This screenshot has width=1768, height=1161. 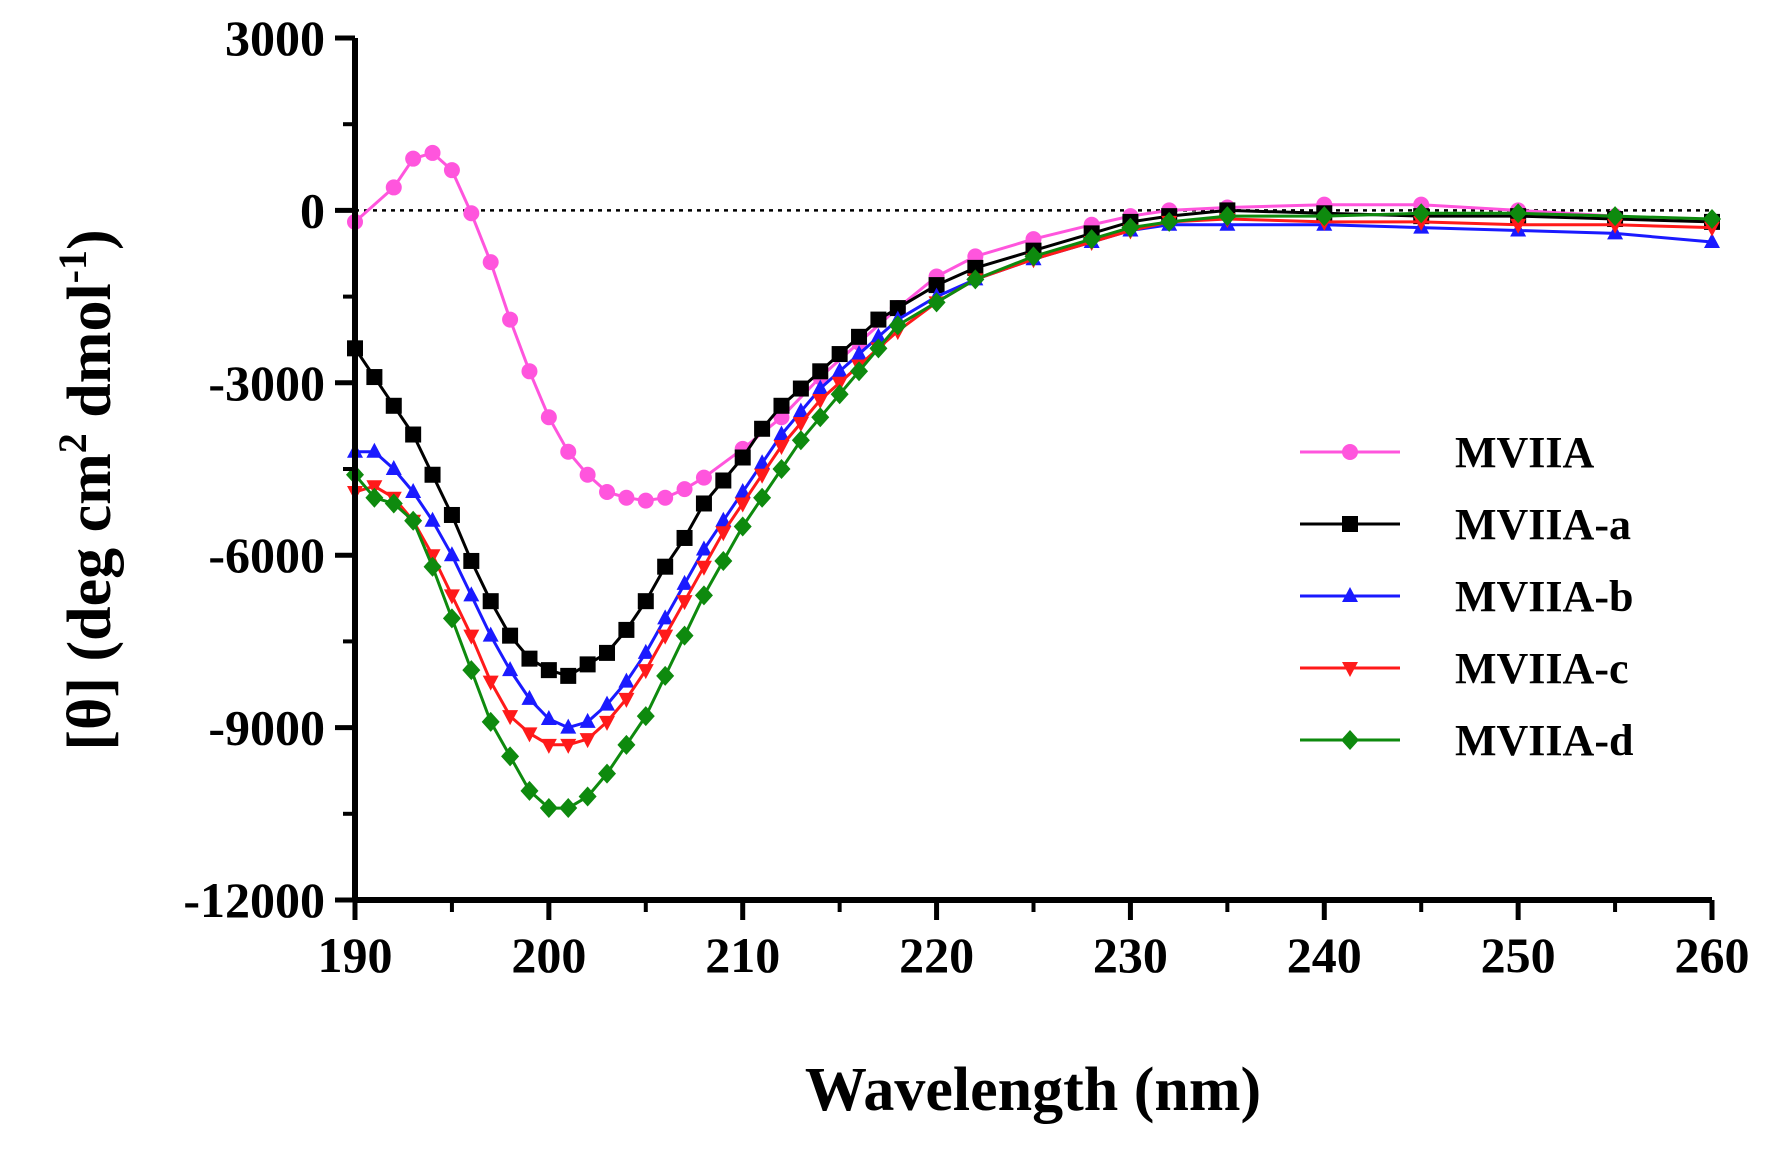 What do you see at coordinates (1542, 668) in the screenshot?
I see `legend-label: MVIIA-c` at bounding box center [1542, 668].